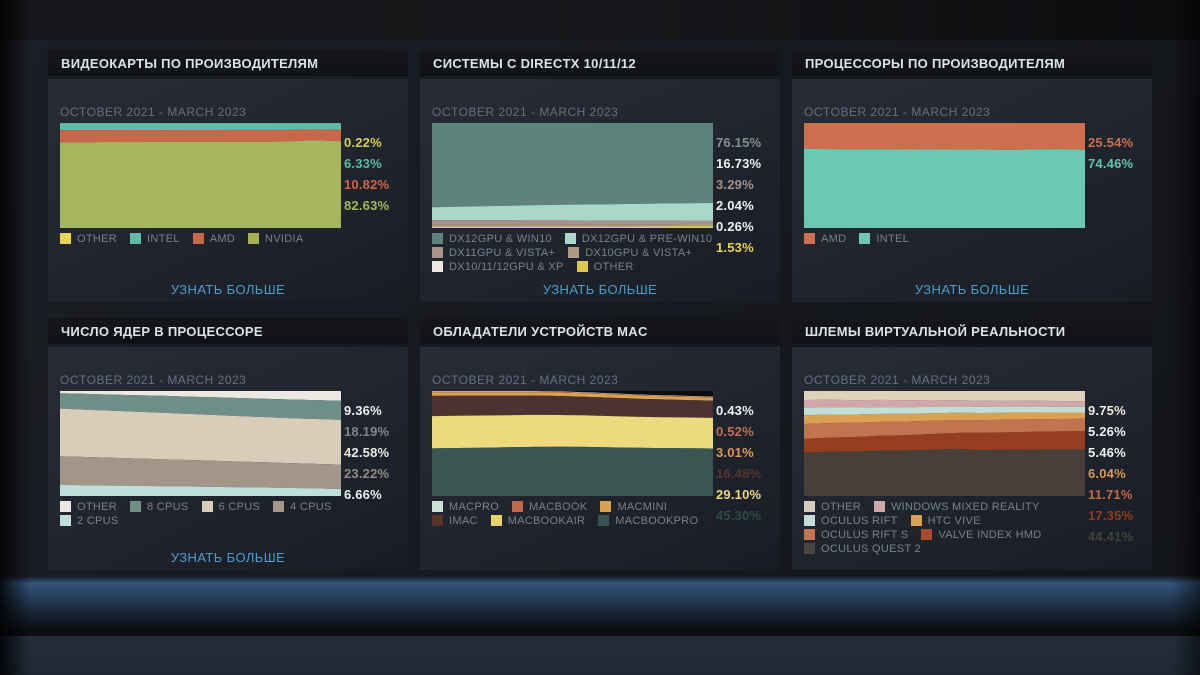 Image resolution: width=1200 pixels, height=675 pixels. I want to click on legend-row: OTHER WINDOWS MIXED REALITY, so click(976, 506).